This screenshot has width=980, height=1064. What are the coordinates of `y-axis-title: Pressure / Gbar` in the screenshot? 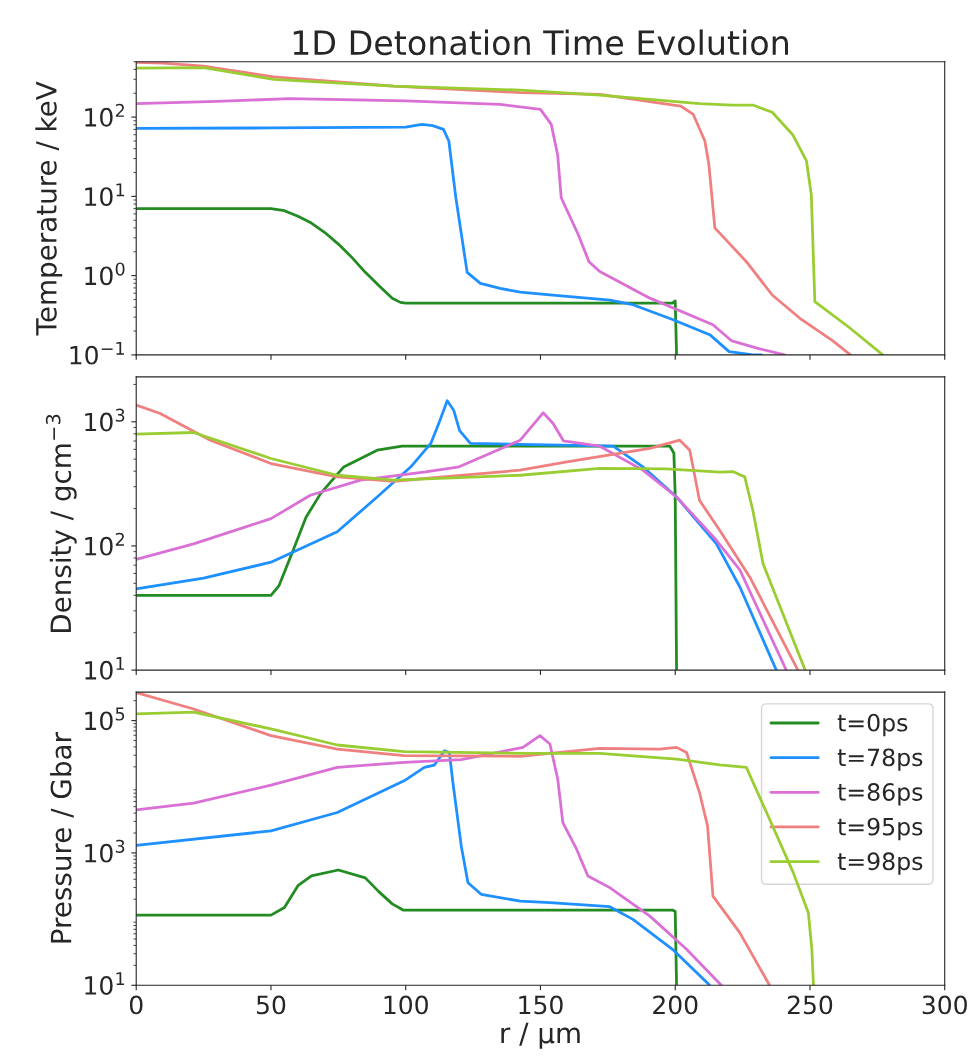 It's located at (62, 837).